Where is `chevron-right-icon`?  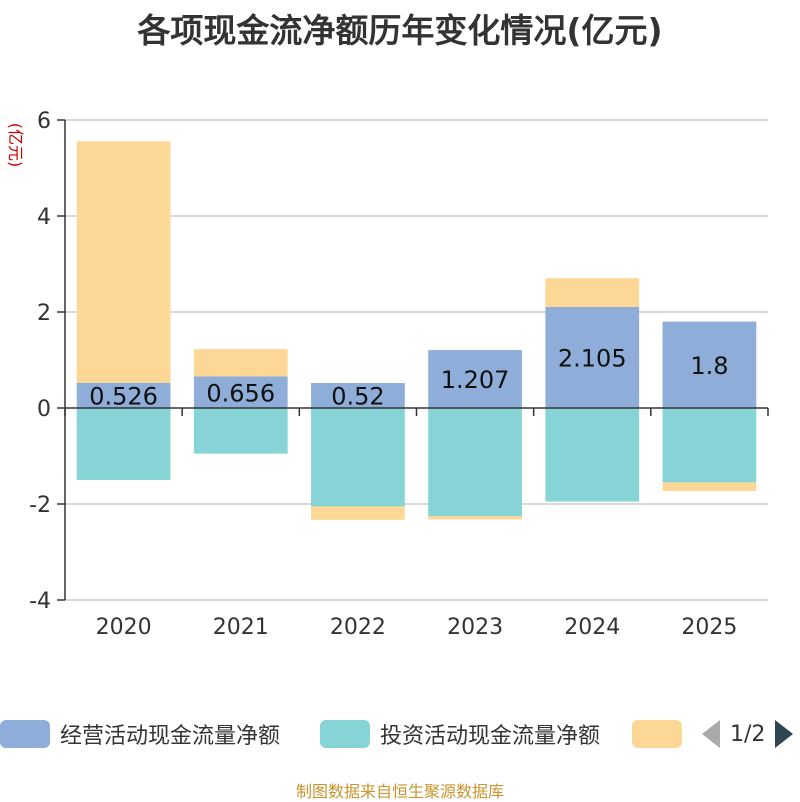
chevron-right-icon is located at coordinates (784, 734).